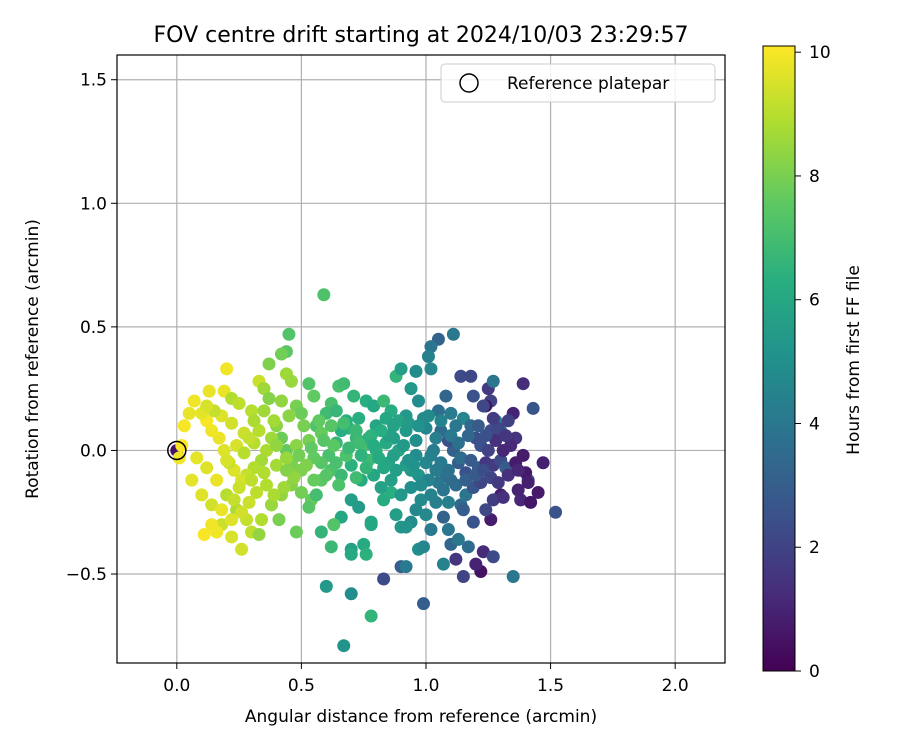 This screenshot has width=900, height=750. Describe the element at coordinates (588, 84) in the screenshot. I see `legend-entry-label: Reference platepar` at that location.